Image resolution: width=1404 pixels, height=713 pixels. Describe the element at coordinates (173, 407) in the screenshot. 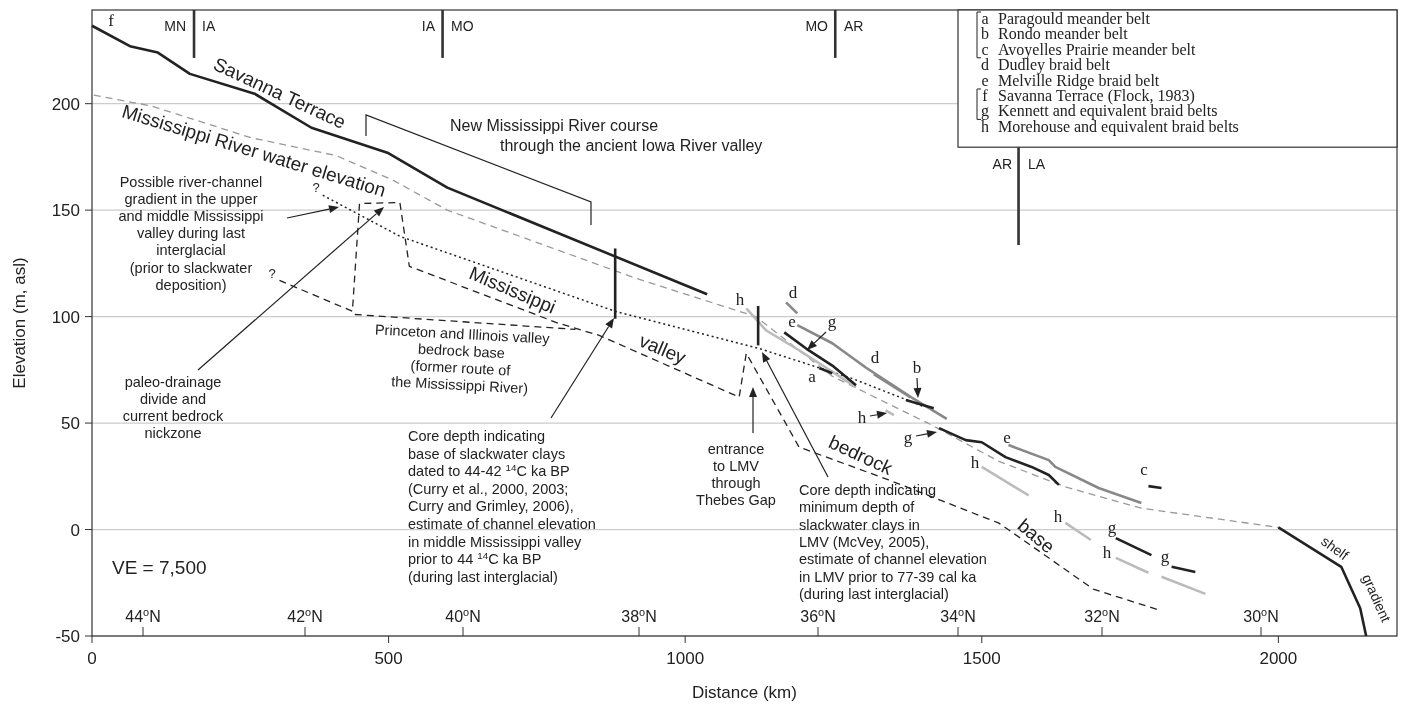

I see `annotation: paleo-drainage divide and current bedrock nickzone` at that location.